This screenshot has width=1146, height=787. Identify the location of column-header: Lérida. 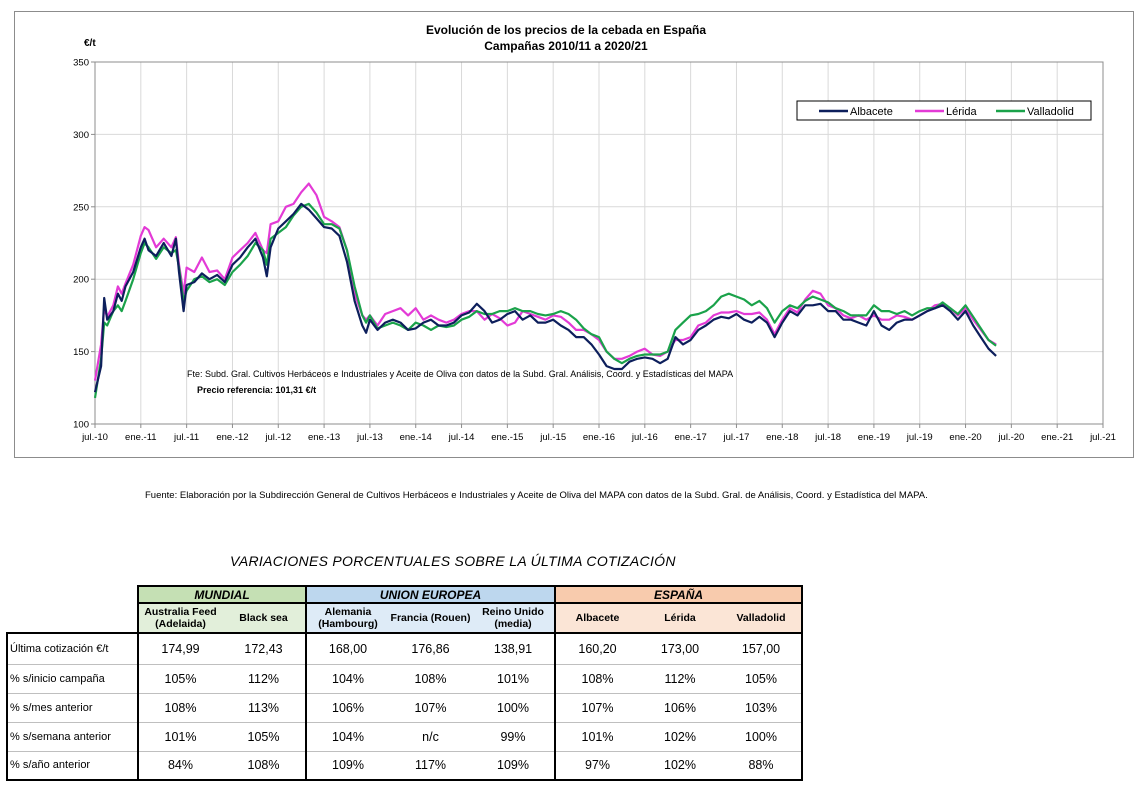
(680, 618).